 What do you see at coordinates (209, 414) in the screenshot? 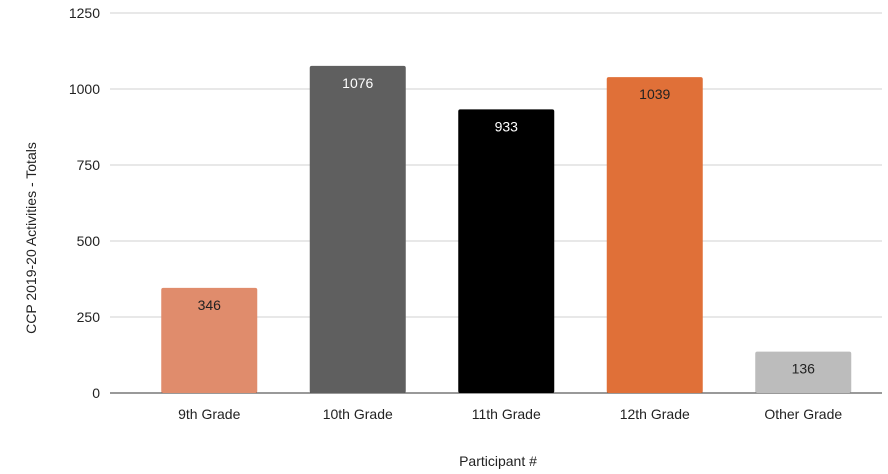
I see `x-tick-label: 9th Grade` at bounding box center [209, 414].